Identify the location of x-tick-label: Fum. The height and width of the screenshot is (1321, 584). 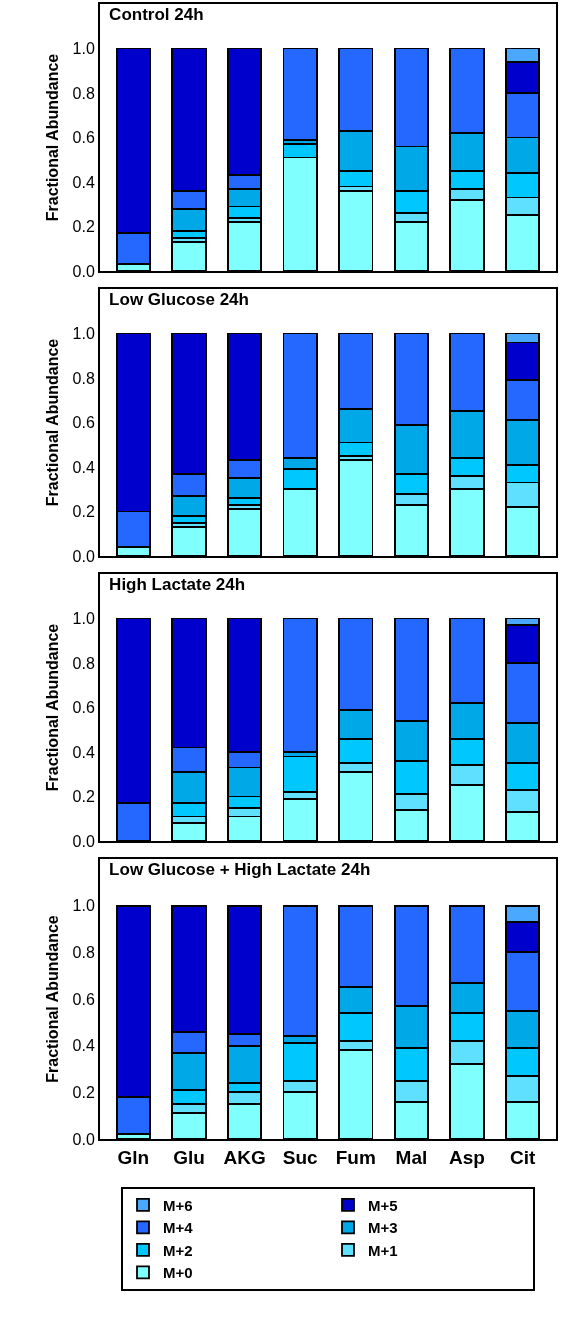
(355, 1157).